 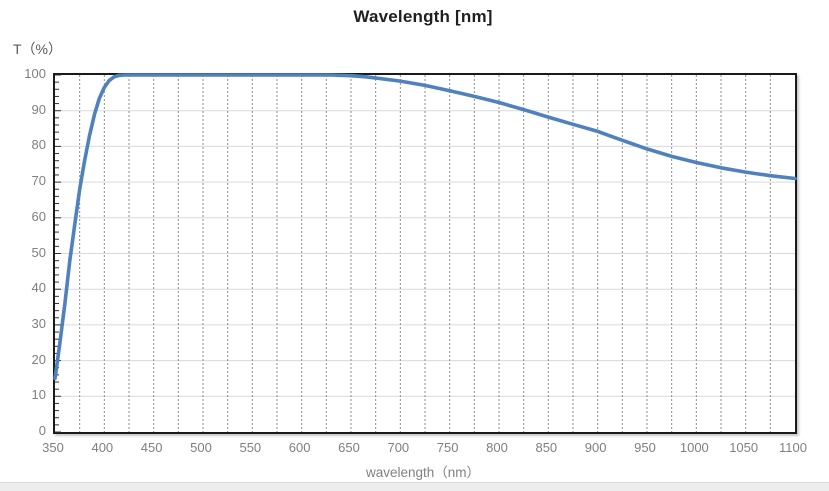 I want to click on window-bottom-edge, so click(x=414, y=486).